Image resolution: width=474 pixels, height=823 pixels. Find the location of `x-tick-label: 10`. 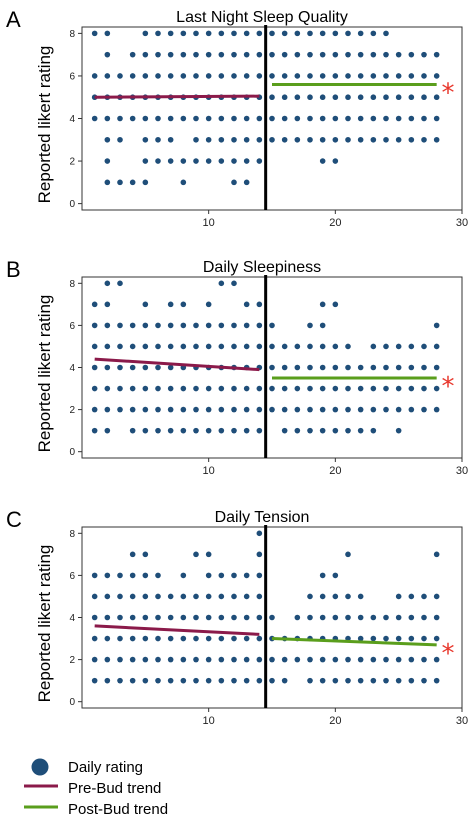

x-tick-label: 10 is located at coordinates (209, 471).